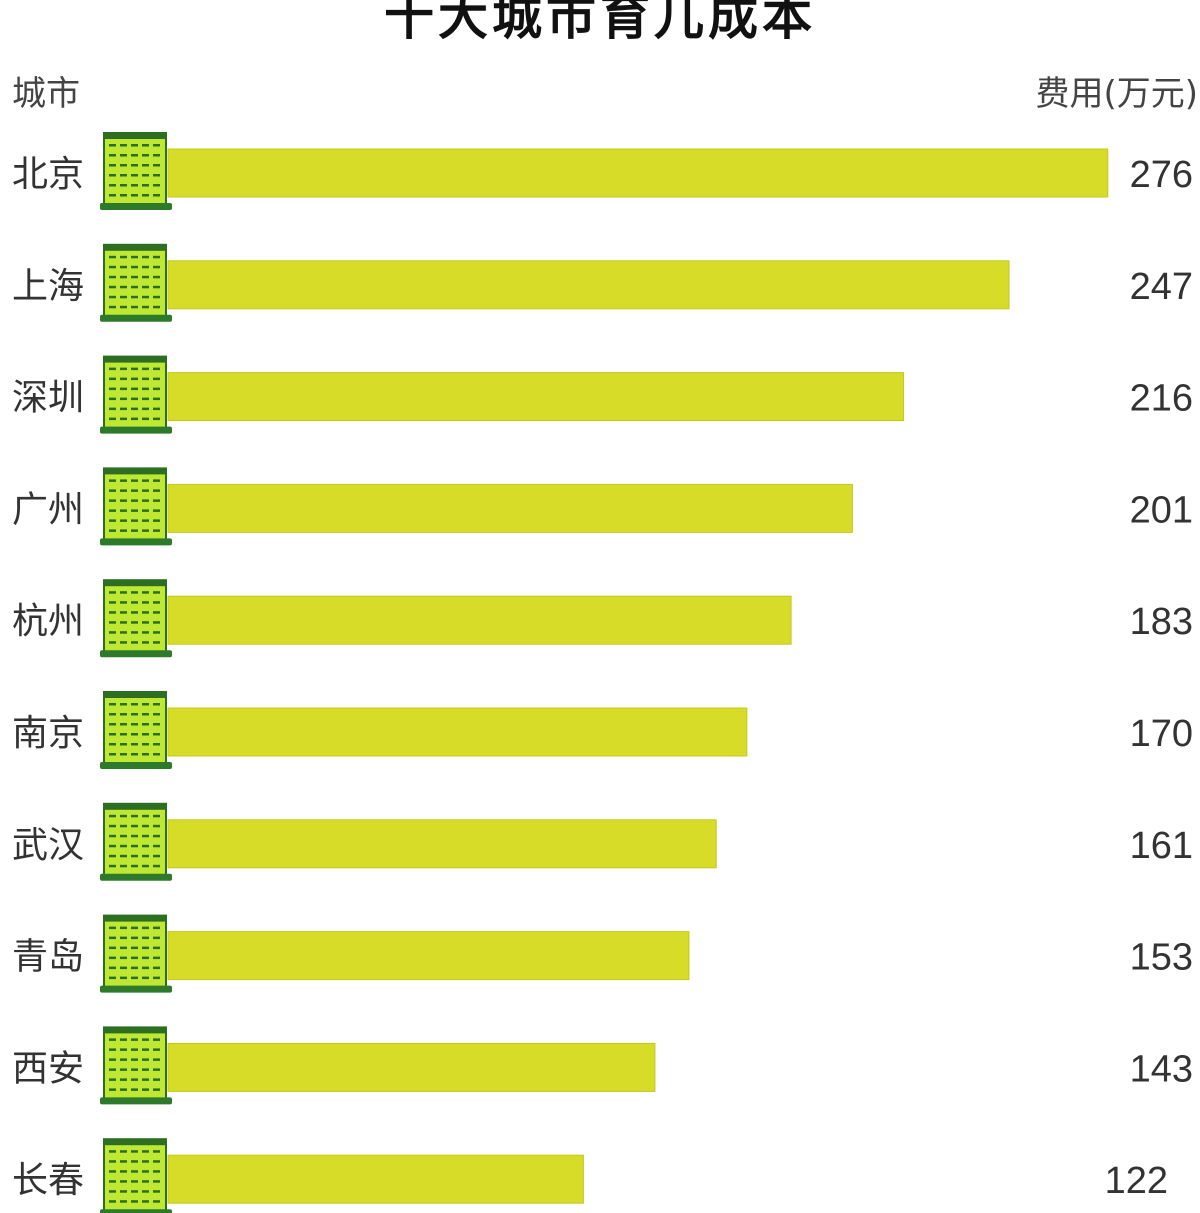 The image size is (1200, 1213). I want to click on city-label: 杭州, so click(48, 621).